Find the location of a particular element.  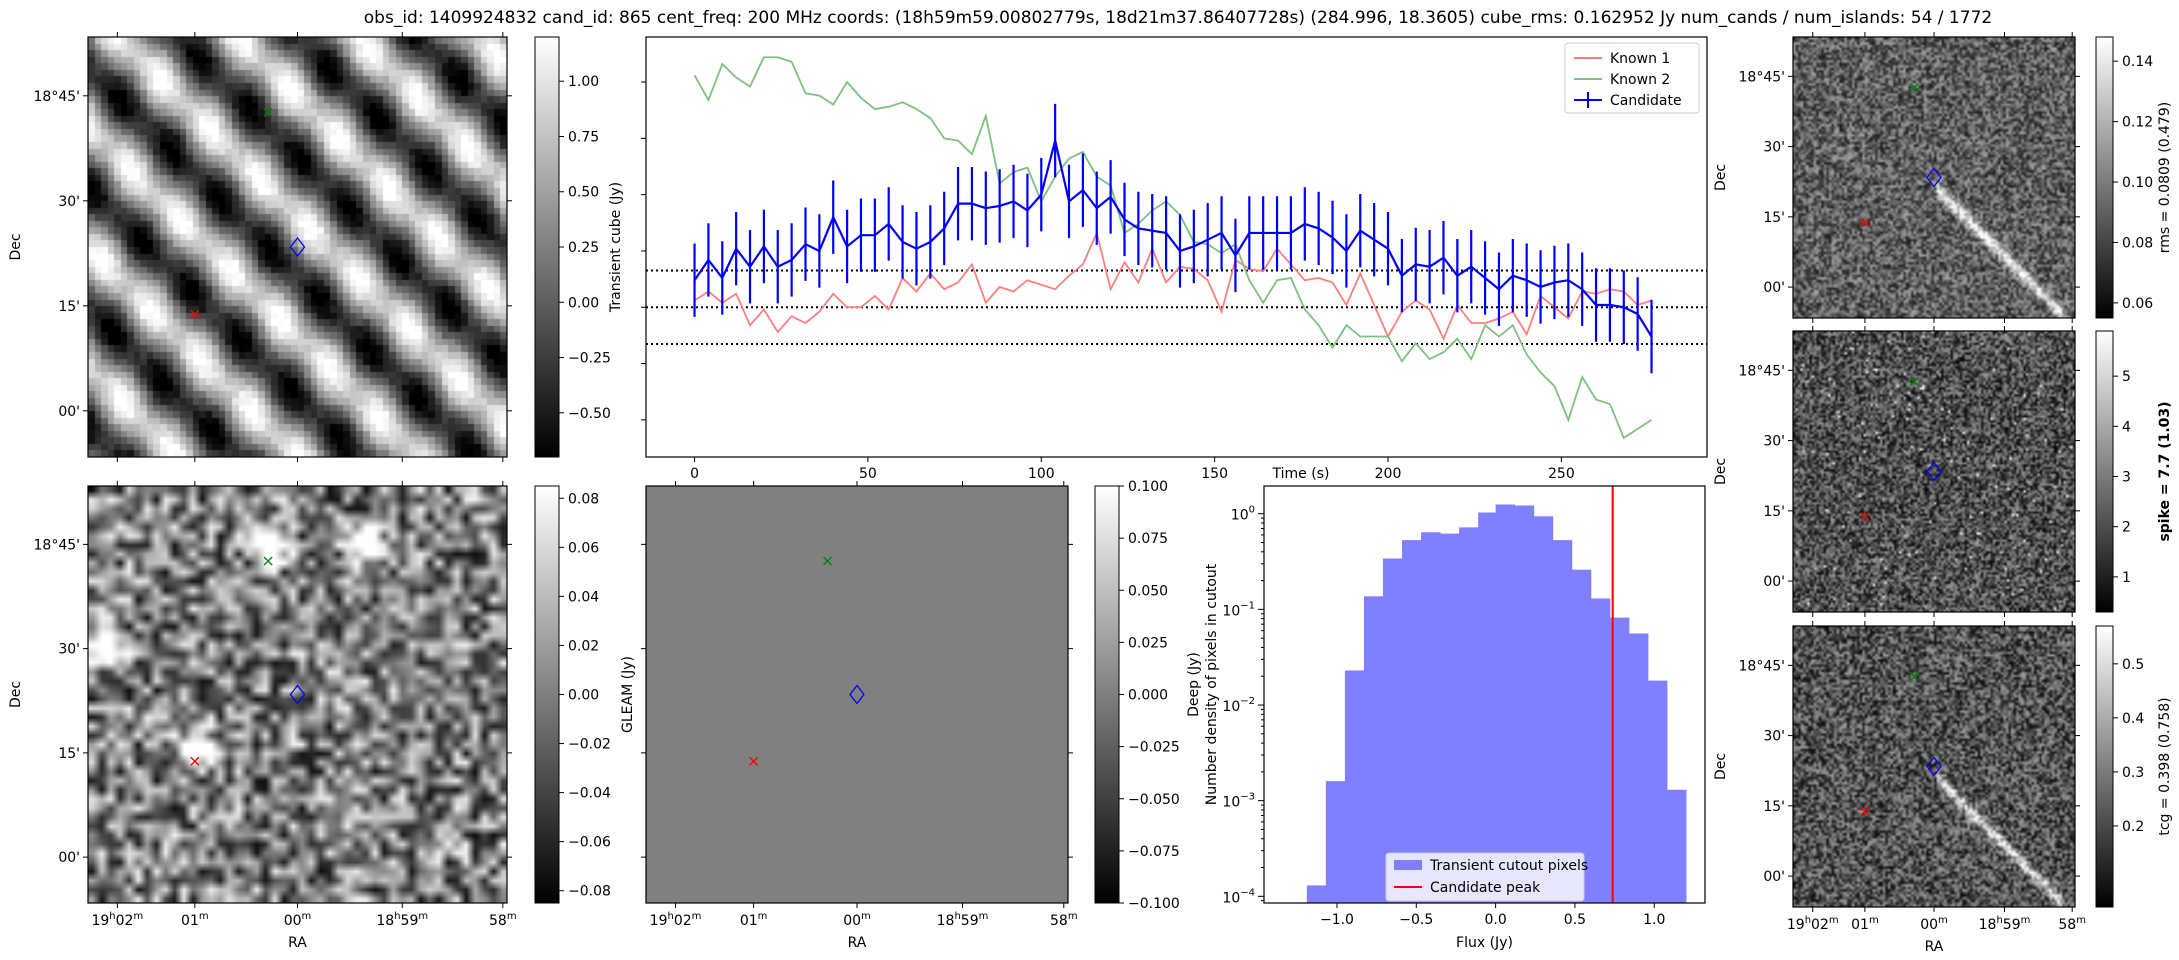

rms-cutout-image is located at coordinates (1934, 177).